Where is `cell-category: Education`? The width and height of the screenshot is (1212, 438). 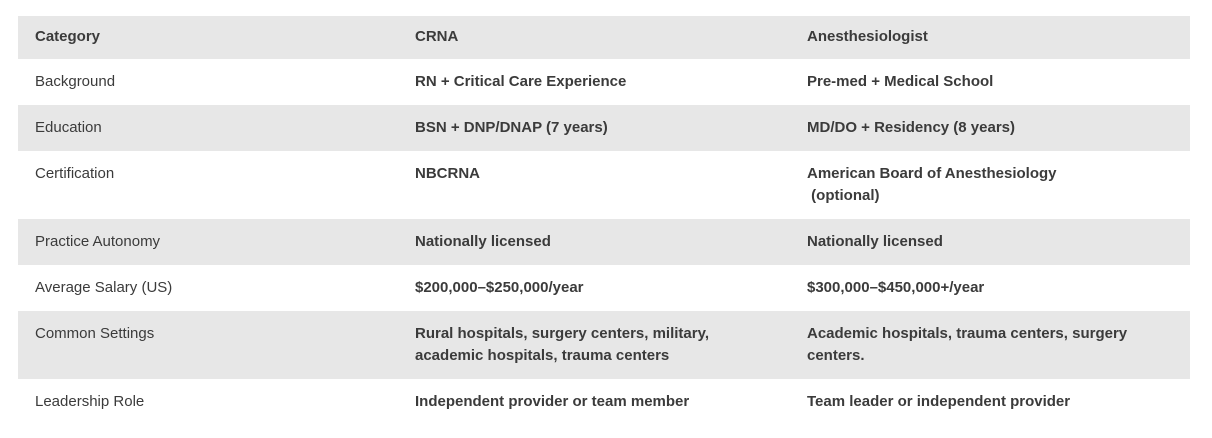 cell-category: Education is located at coordinates (68, 127).